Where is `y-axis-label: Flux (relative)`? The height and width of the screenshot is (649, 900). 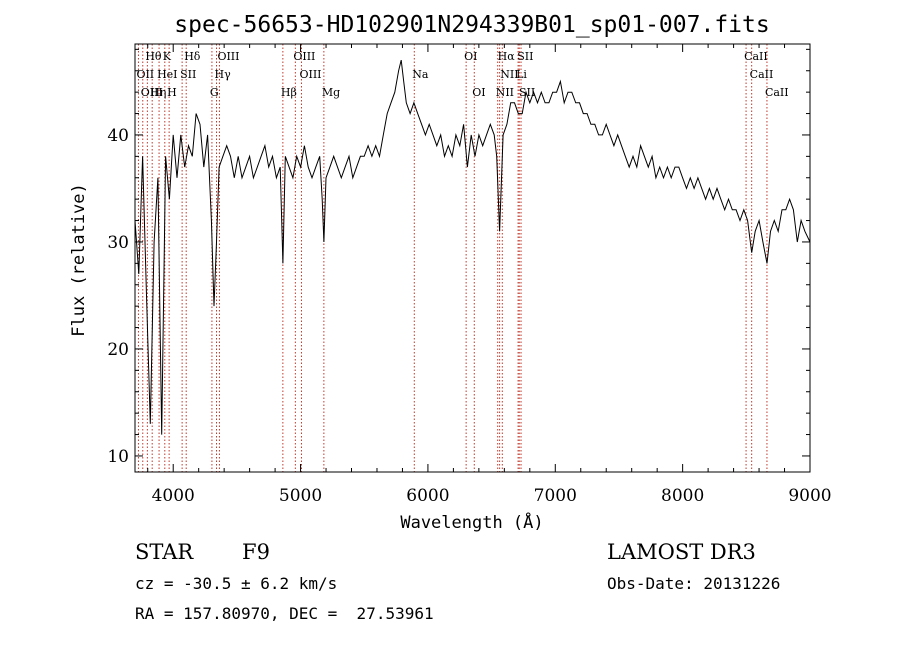 y-axis-label: Flux (relative) is located at coordinates (79, 260).